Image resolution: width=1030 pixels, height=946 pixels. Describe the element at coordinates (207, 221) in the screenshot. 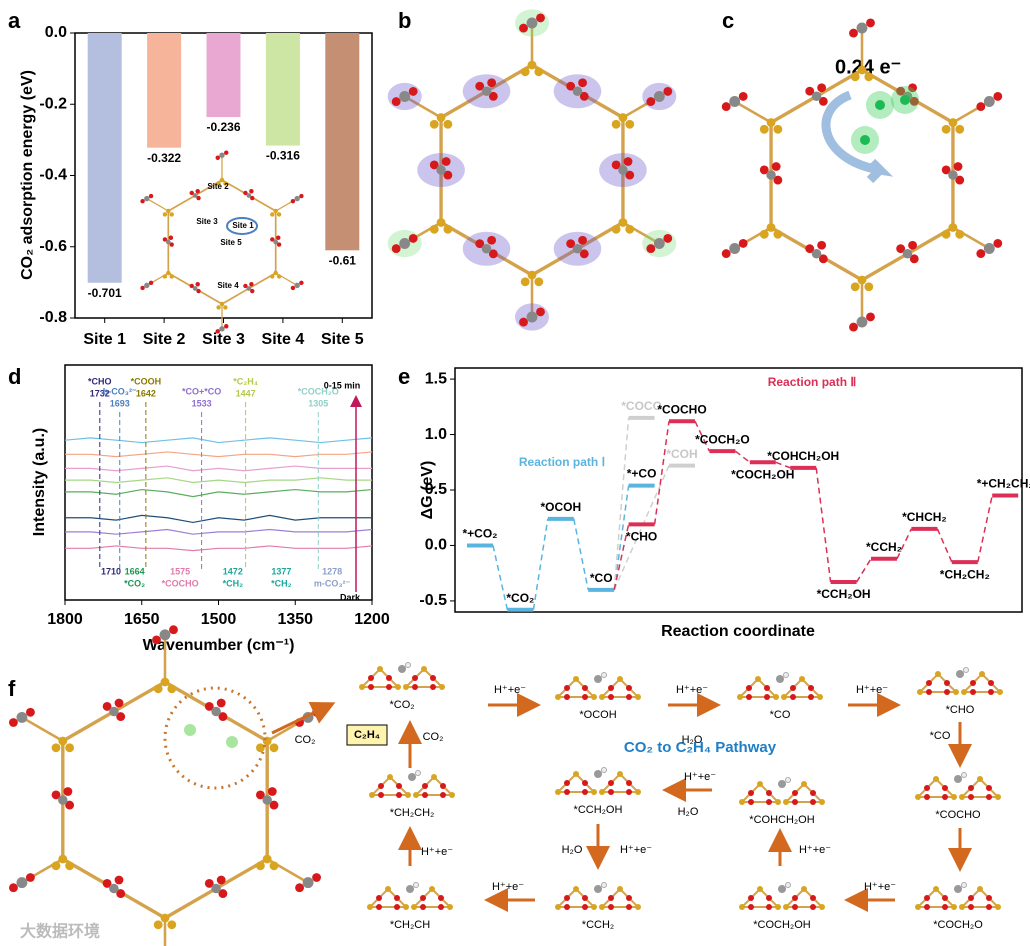

I see `site-label: Site 3` at that location.